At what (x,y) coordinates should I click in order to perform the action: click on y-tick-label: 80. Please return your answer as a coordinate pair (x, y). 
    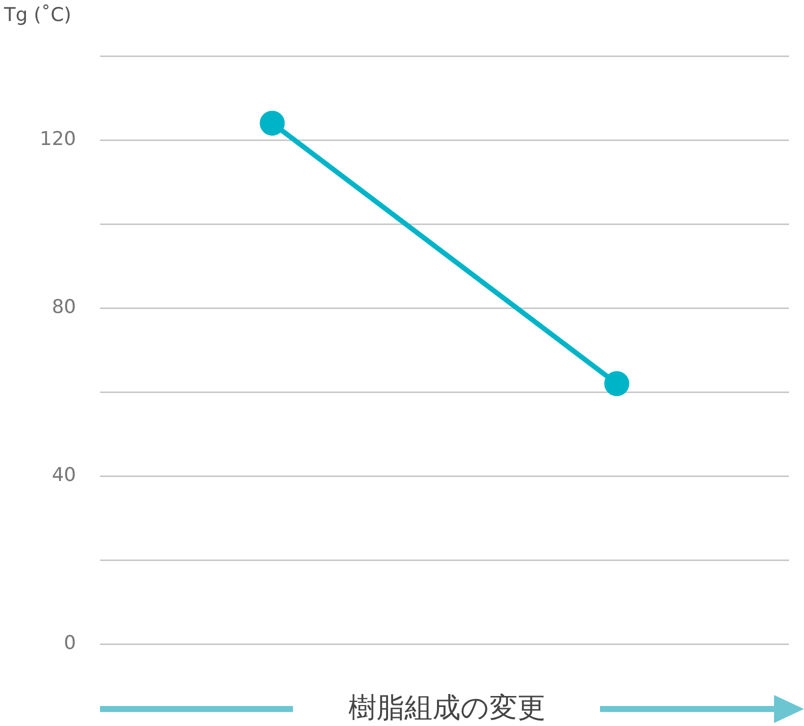
    Looking at the image, I should click on (64, 307).